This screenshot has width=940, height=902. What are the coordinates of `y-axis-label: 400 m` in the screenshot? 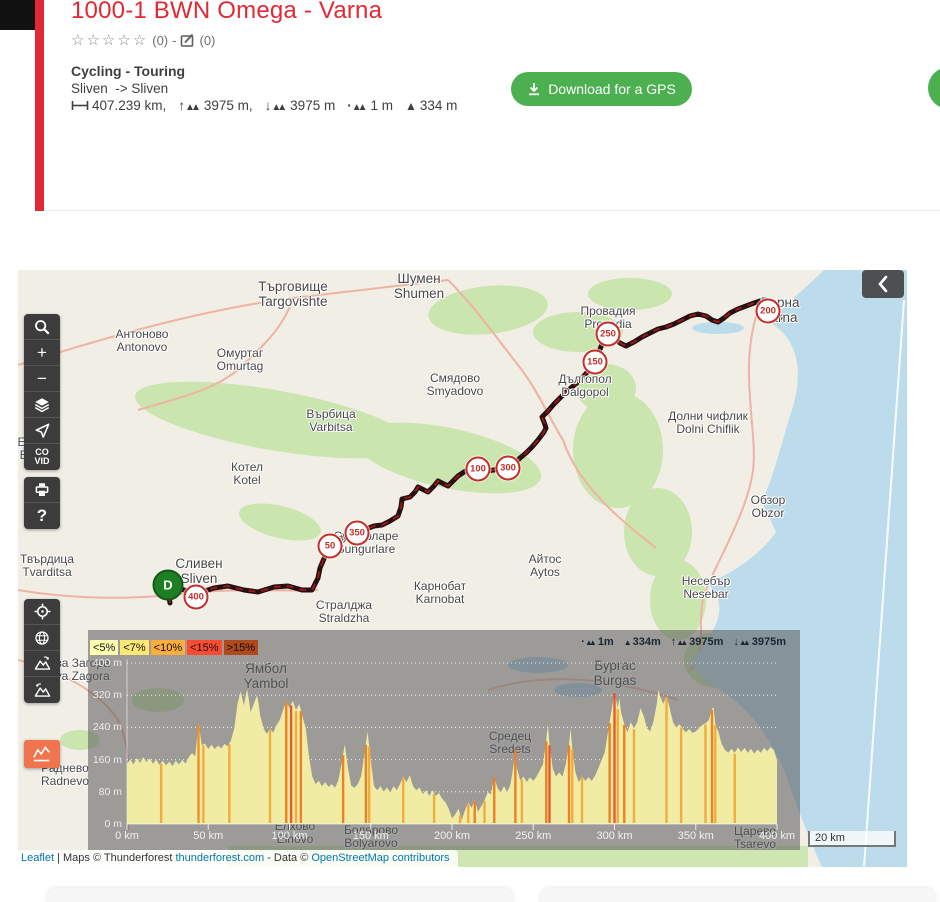 It's located at (107, 663).